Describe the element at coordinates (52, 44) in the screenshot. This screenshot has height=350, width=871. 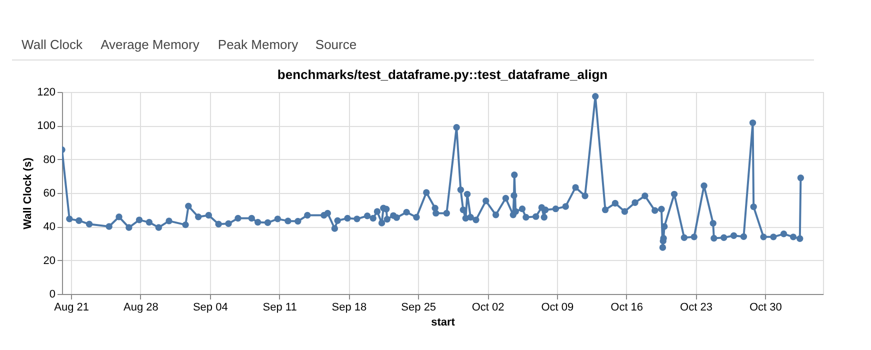
I see `text: Wall Clock` at that location.